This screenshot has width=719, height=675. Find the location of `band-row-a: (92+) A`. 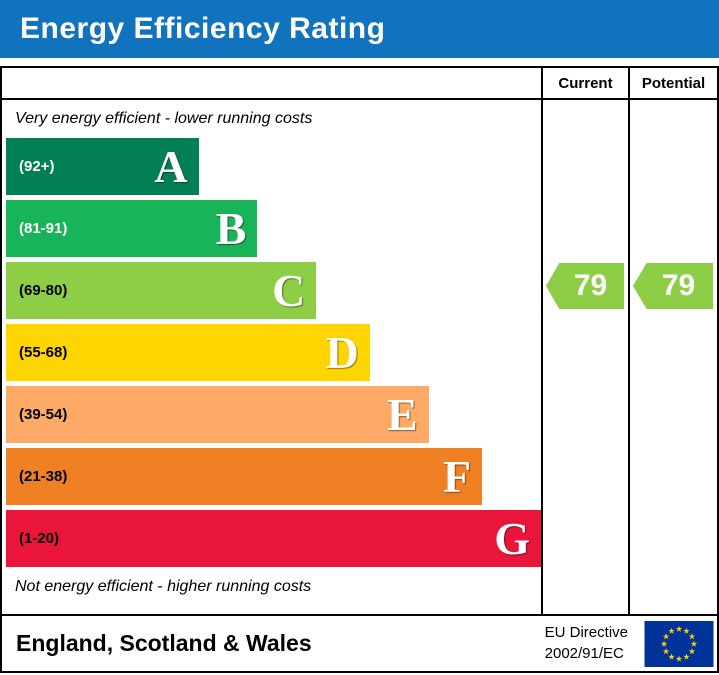

band-row-a: (92+) A is located at coordinates (273, 166).